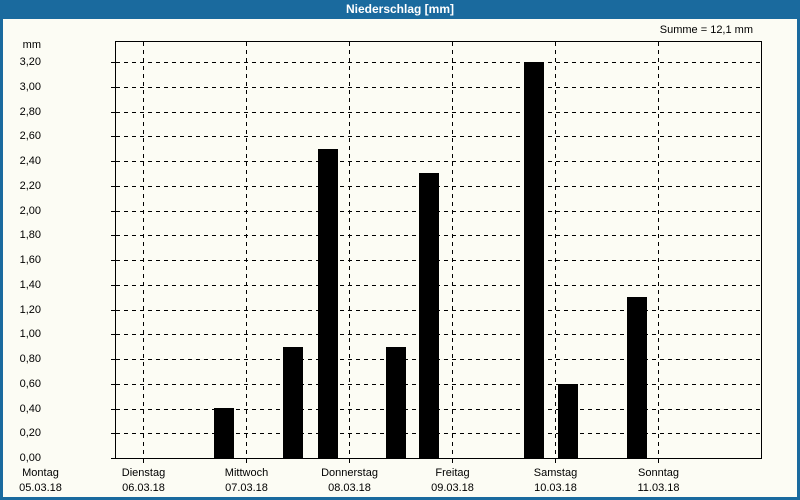 The width and height of the screenshot is (800, 500). What do you see at coordinates (246, 481) in the screenshot?
I see `x-day-label: Mittwoch 07.03.18` at bounding box center [246, 481].